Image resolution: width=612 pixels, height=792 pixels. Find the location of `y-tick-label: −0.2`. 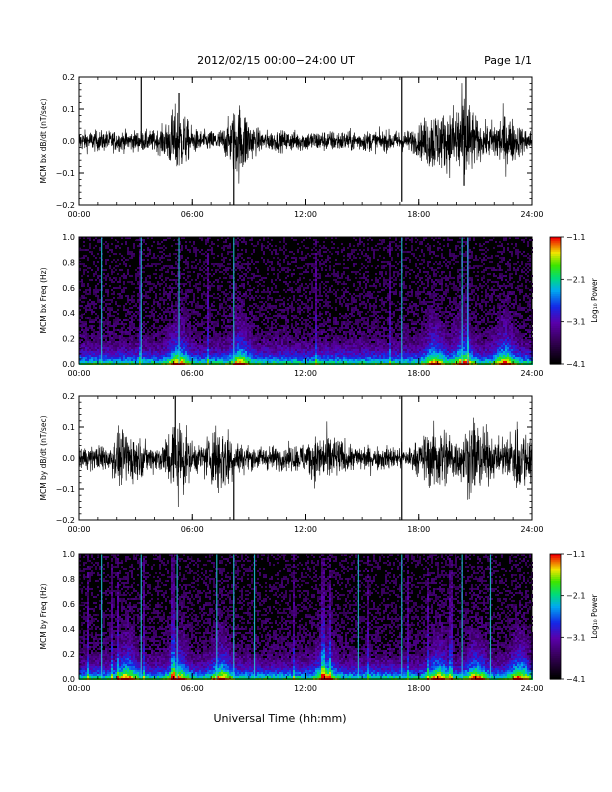

y-tick-label: −0.2 is located at coordinates (65, 205).